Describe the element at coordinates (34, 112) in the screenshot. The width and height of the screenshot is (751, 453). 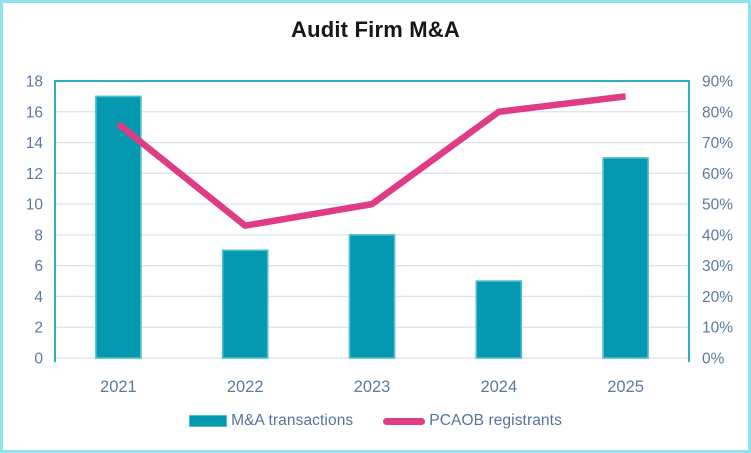
I see `left-axis-tick-label: 16` at that location.